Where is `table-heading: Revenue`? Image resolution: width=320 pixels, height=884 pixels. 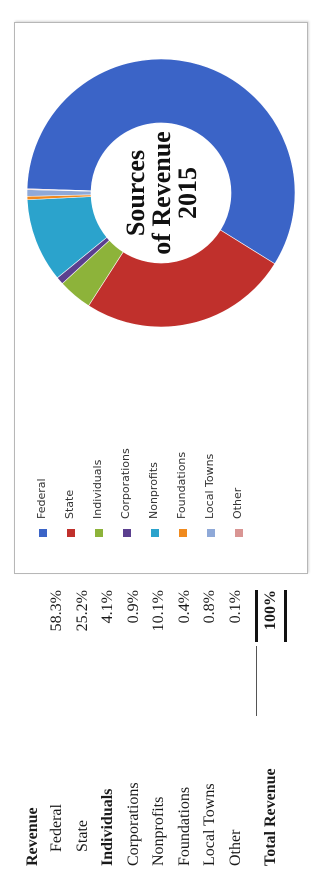
table-heading: Revenue is located at coordinates (32, 836).